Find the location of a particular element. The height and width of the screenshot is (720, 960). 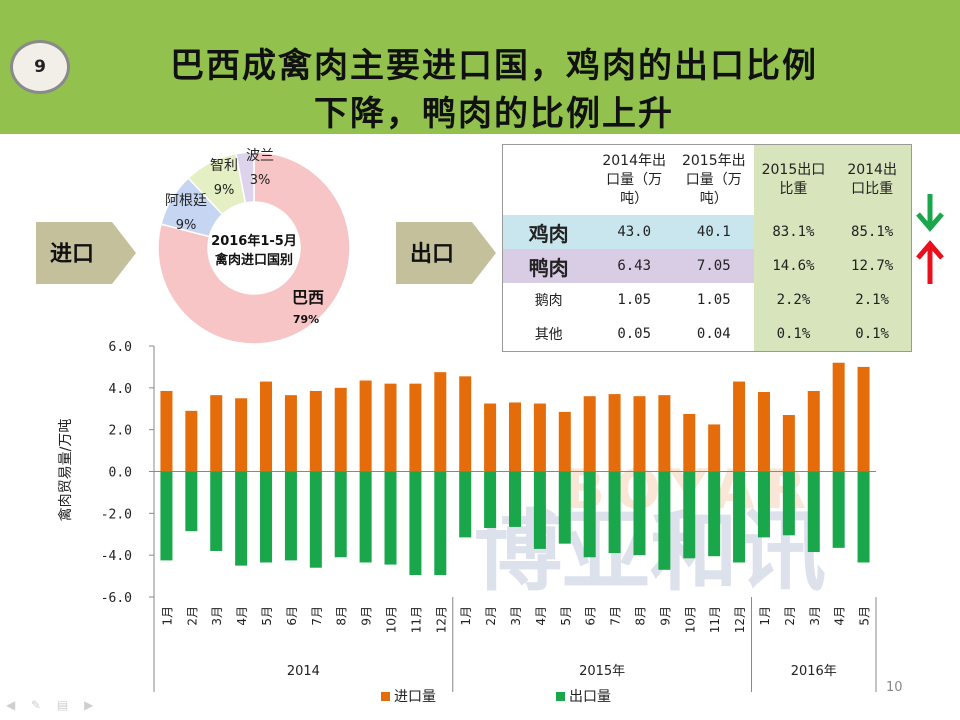

slide-number-badge: 9 is located at coordinates (40, 67).